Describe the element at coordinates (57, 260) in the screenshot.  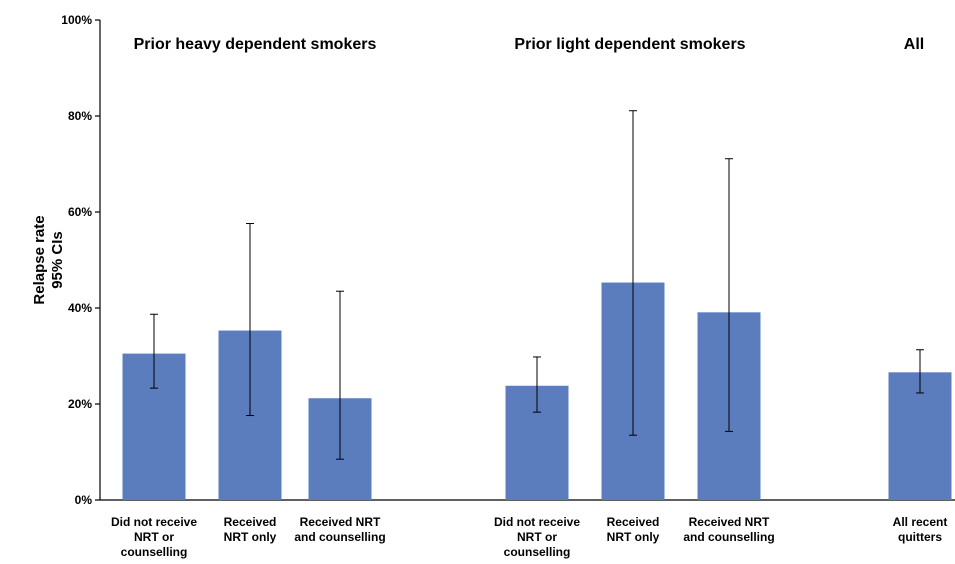
I see `y-axis-title: 95% CIs` at that location.